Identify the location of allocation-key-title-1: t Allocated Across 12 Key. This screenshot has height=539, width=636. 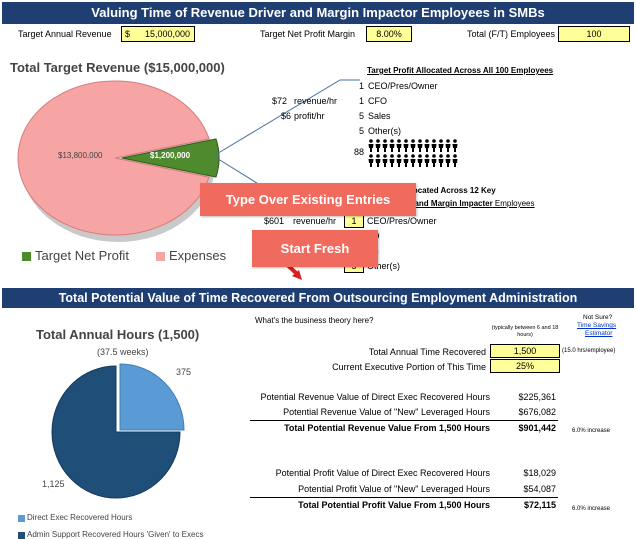
(447, 190).